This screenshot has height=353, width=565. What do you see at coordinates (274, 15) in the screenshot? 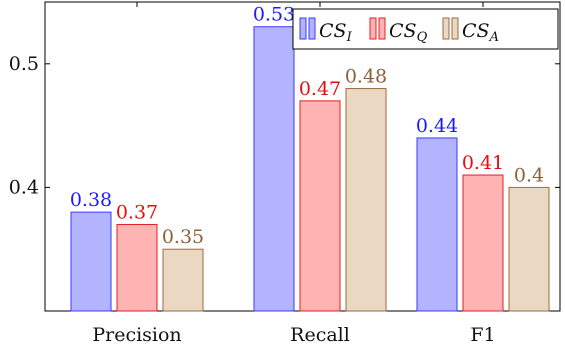
I see `data-label: 0.53` at bounding box center [274, 15].